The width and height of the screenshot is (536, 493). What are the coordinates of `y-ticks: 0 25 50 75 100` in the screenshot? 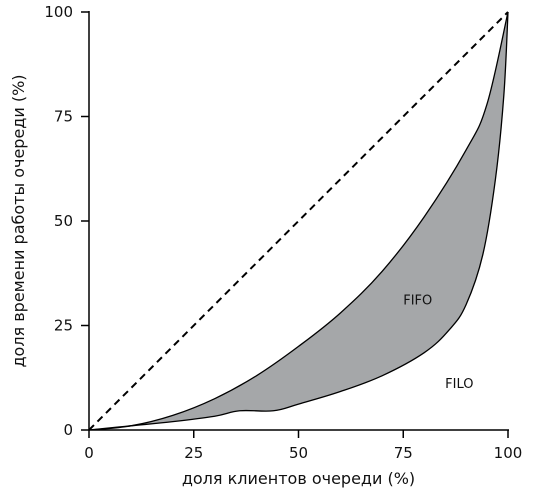 It's located at (66, 221).